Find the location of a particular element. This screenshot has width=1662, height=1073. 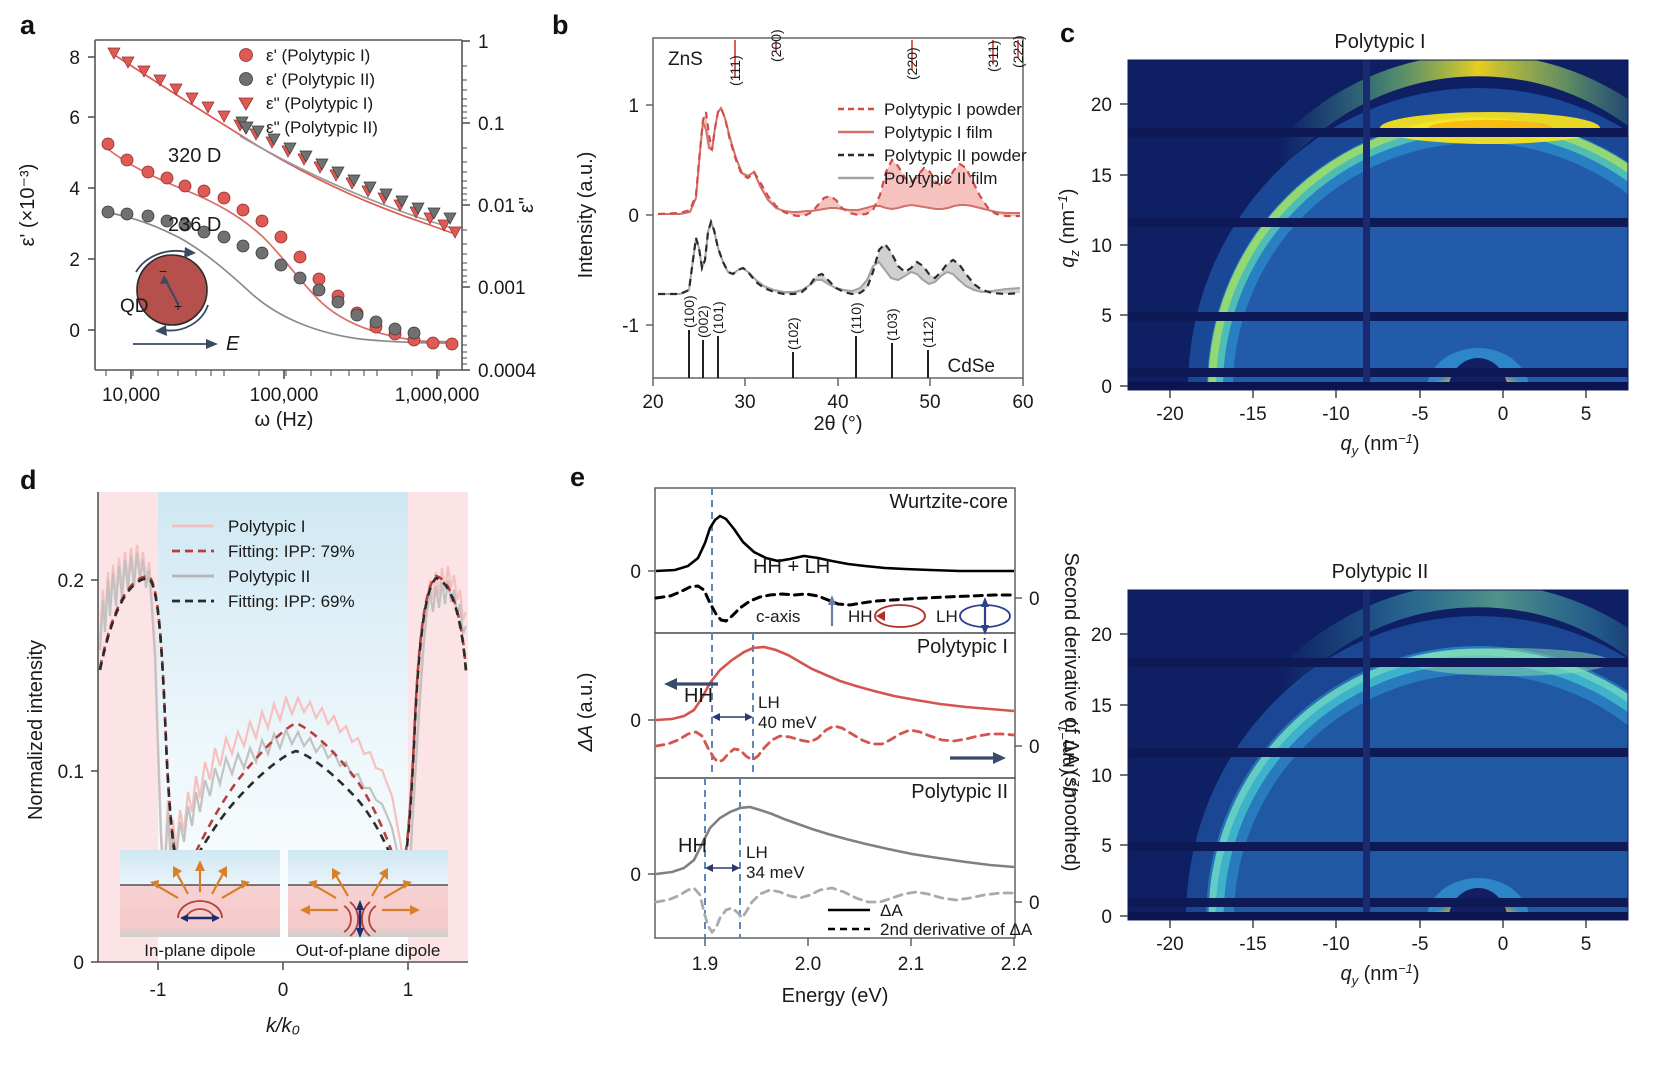

a-y2tick-0.1: 0.1 is located at coordinates (491, 124).